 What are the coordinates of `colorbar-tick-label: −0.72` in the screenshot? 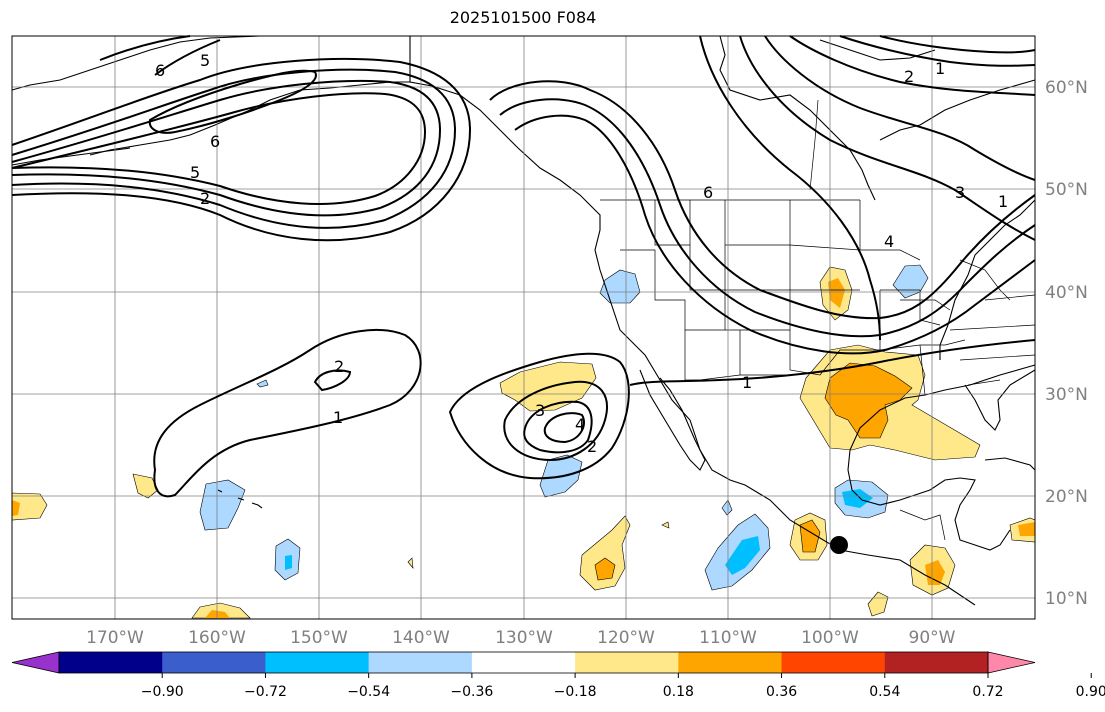 It's located at (265, 692).